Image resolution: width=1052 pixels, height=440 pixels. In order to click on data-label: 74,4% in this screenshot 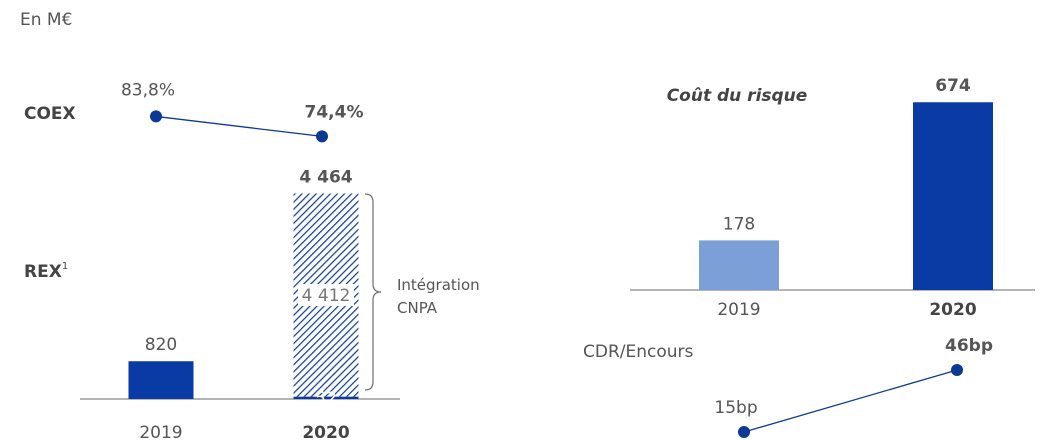, I will do `click(334, 112)`.